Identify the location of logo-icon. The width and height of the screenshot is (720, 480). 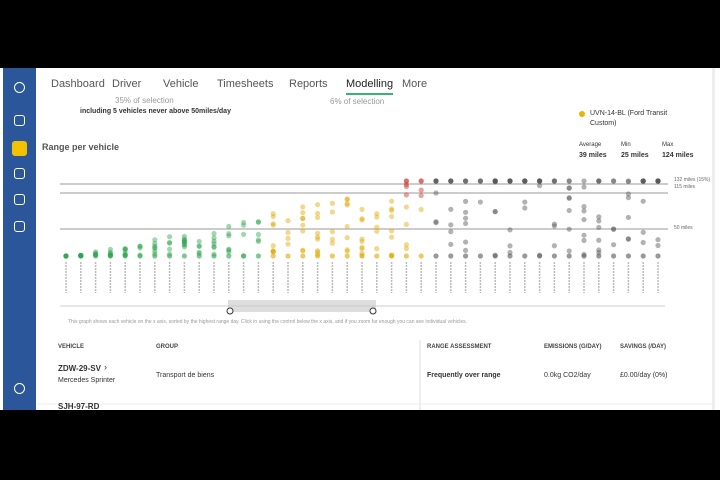
(19, 87).